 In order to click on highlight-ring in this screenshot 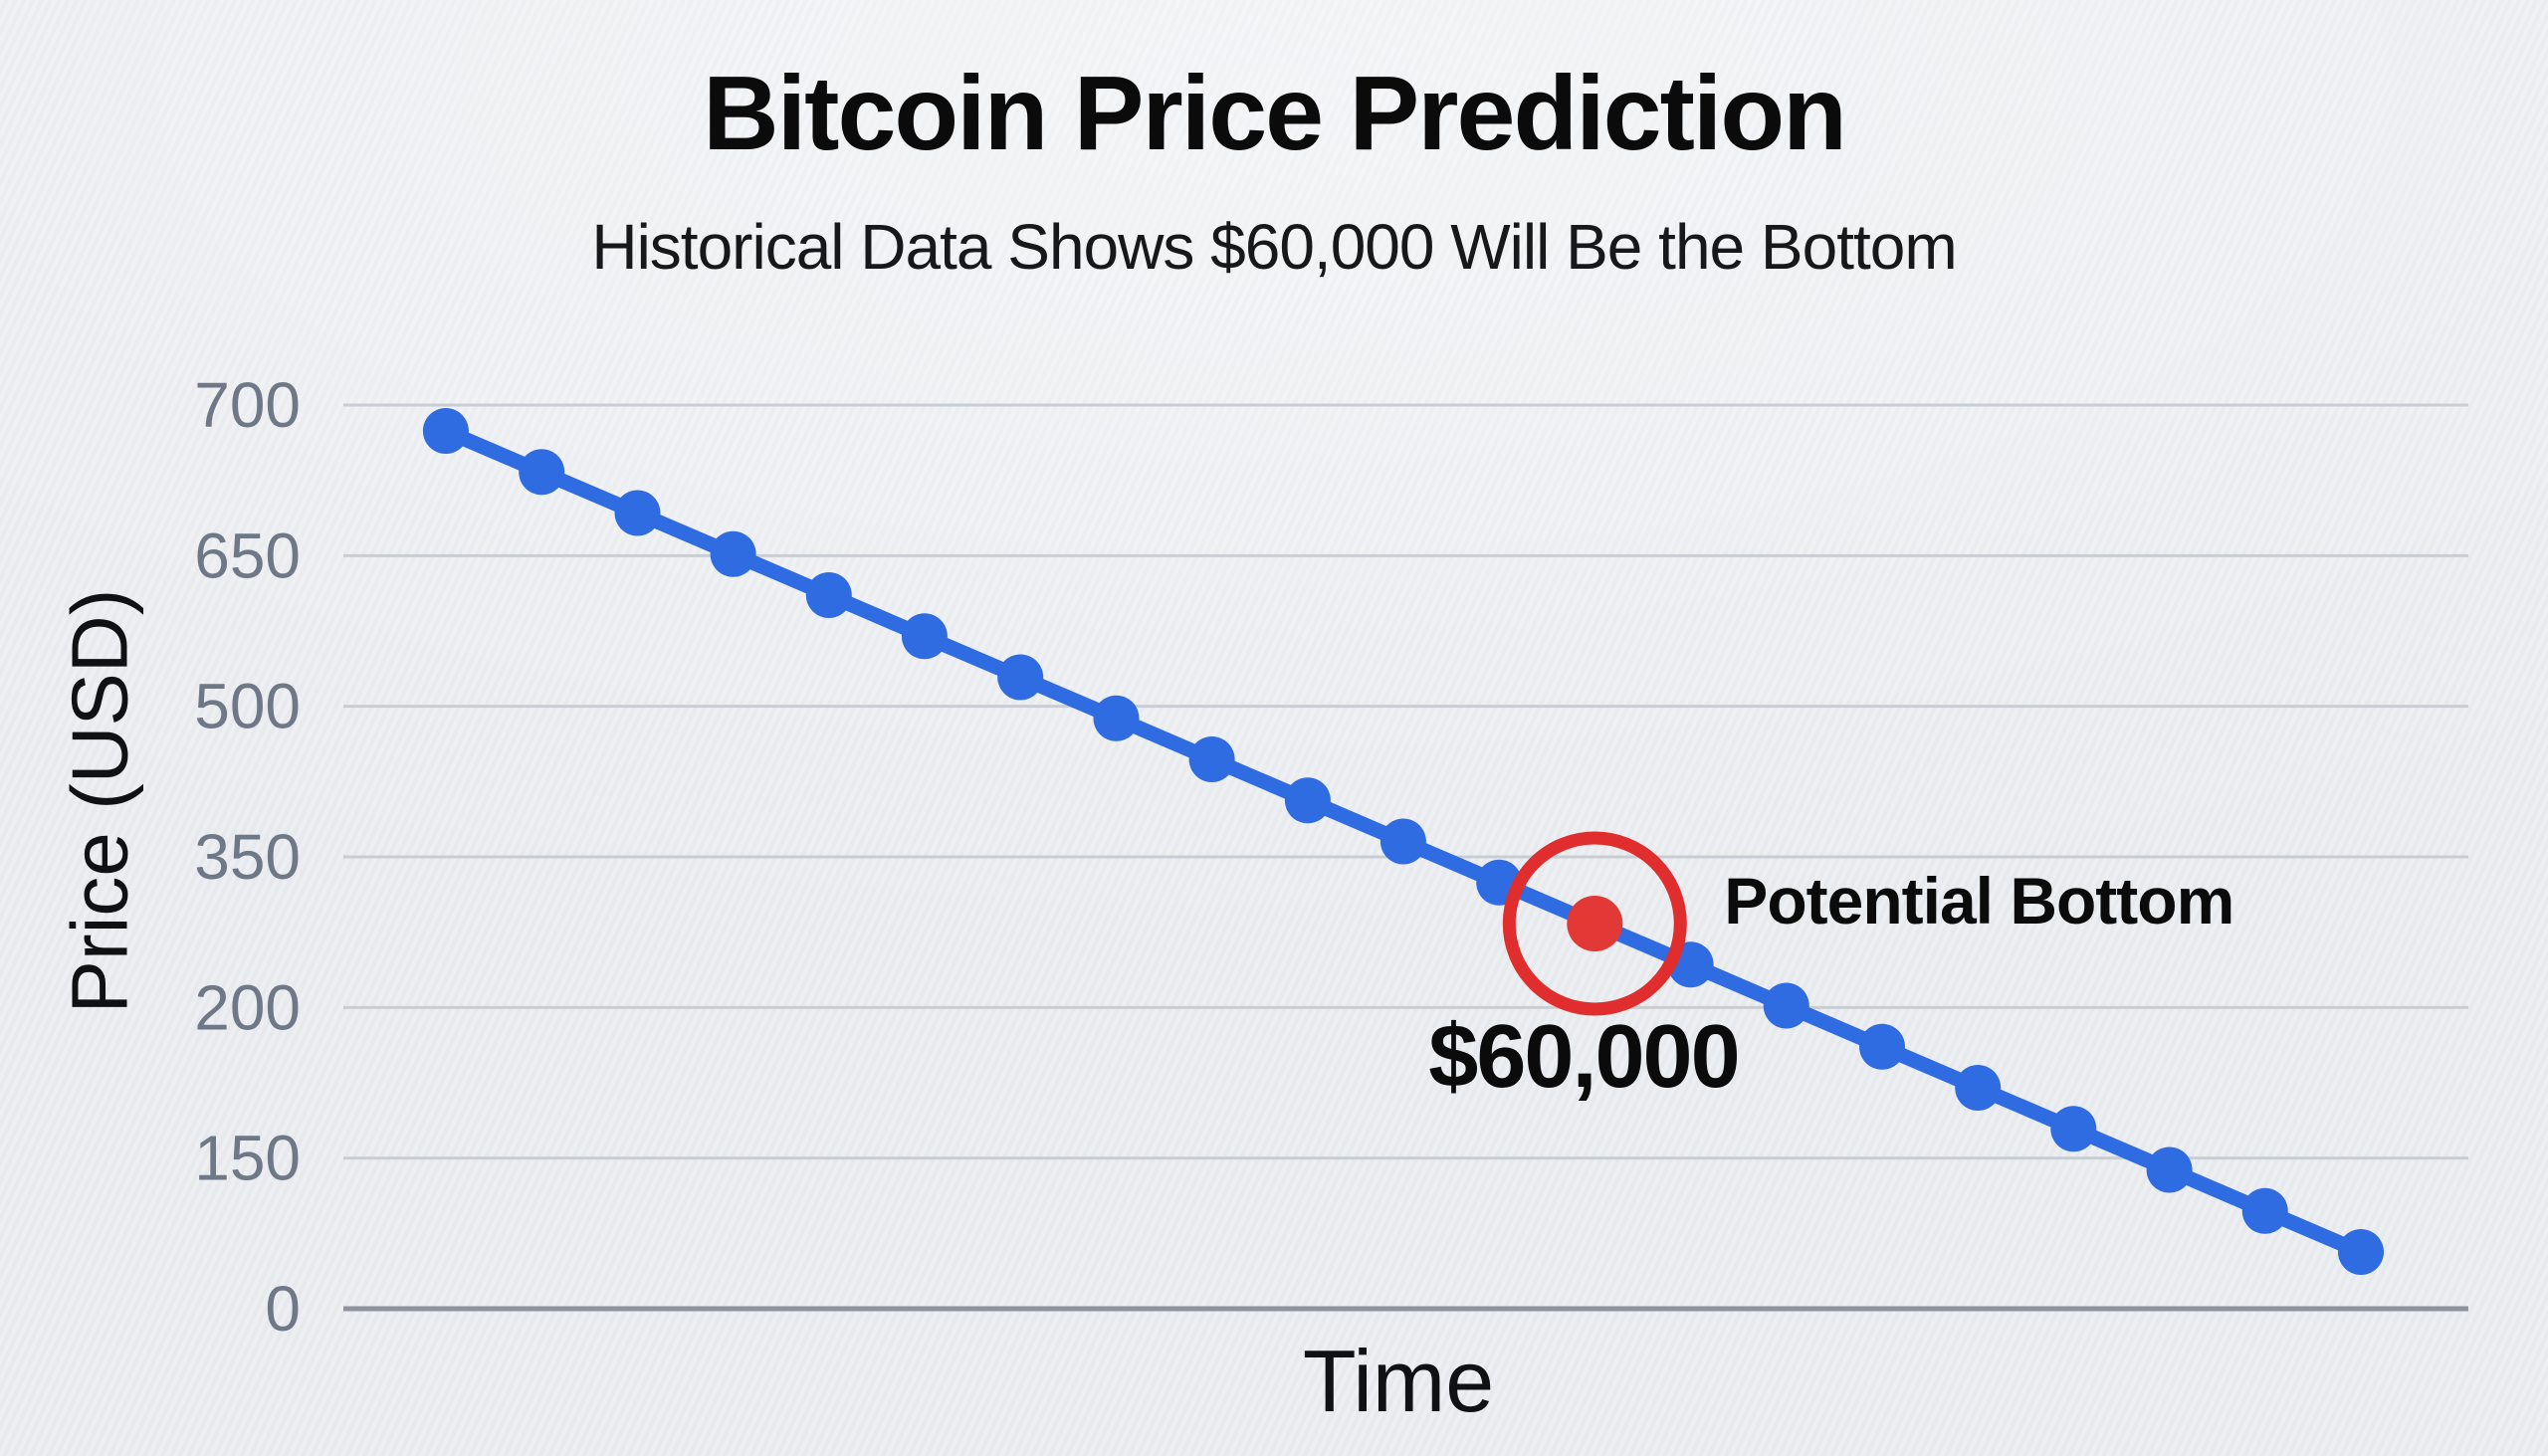, I will do `click(1594, 923)`.